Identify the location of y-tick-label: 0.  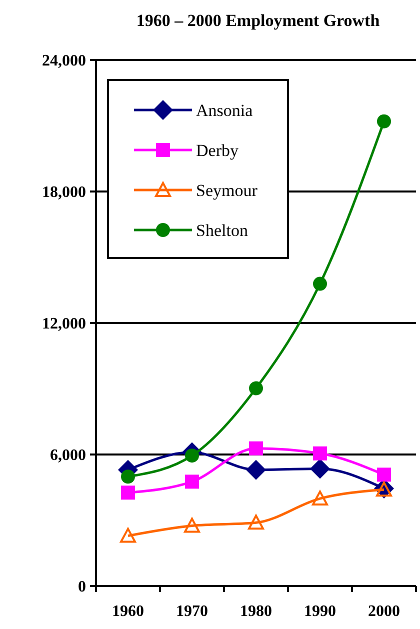
(82, 587).